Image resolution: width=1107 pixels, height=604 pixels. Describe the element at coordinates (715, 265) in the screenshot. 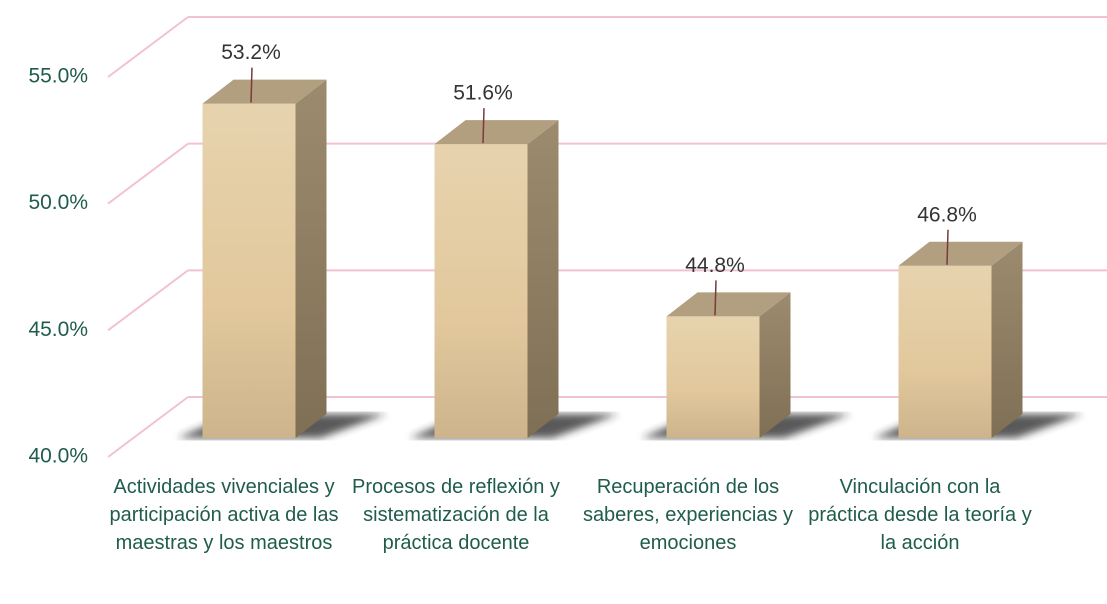

I see `value-label: 44.8%` at that location.